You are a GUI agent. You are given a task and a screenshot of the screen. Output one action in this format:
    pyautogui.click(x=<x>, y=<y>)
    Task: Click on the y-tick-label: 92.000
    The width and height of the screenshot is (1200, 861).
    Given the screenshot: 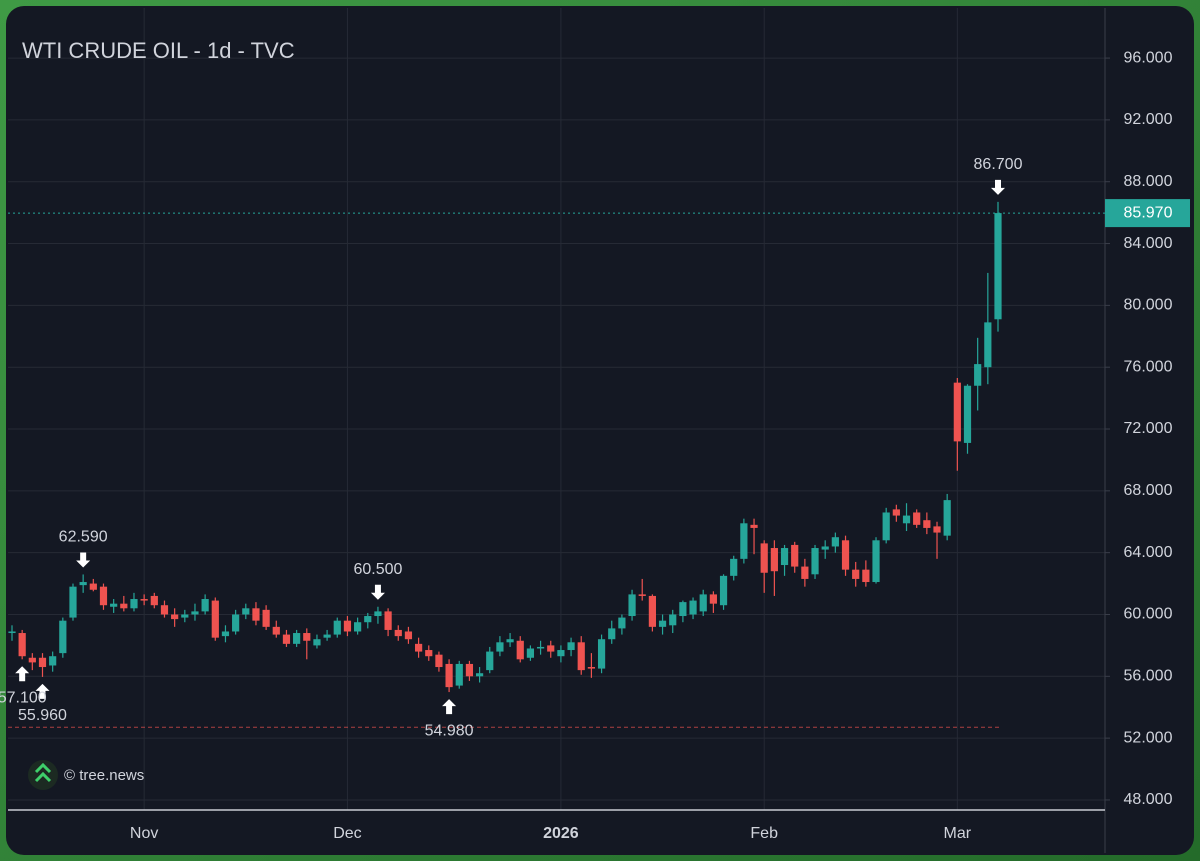 What is the action you would take?
    pyautogui.click(x=1148, y=119)
    